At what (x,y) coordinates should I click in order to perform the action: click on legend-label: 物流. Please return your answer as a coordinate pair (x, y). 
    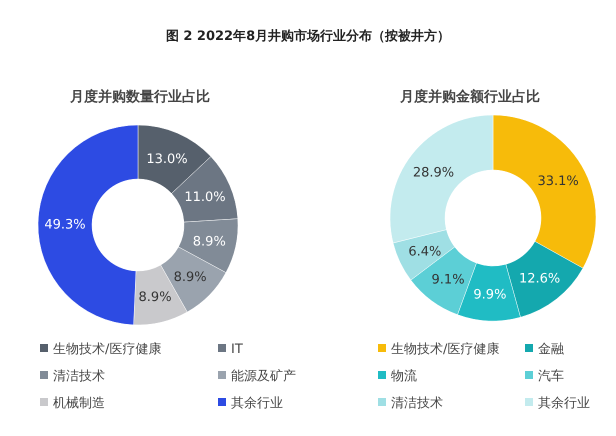
    Looking at the image, I should click on (404, 376).